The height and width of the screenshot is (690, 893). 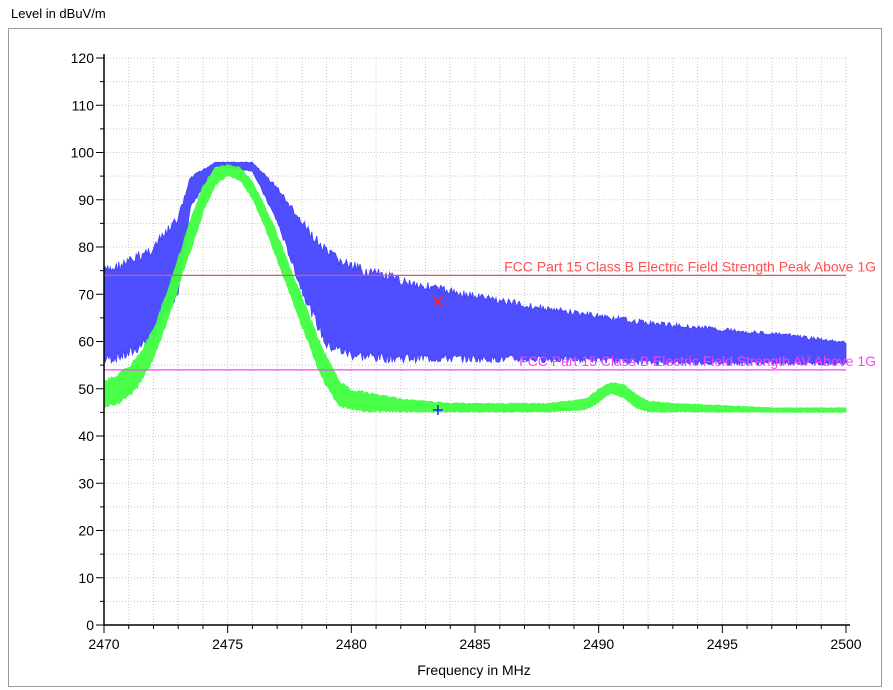 What do you see at coordinates (722, 644) in the screenshot?
I see `x-tick-label: 2495` at bounding box center [722, 644].